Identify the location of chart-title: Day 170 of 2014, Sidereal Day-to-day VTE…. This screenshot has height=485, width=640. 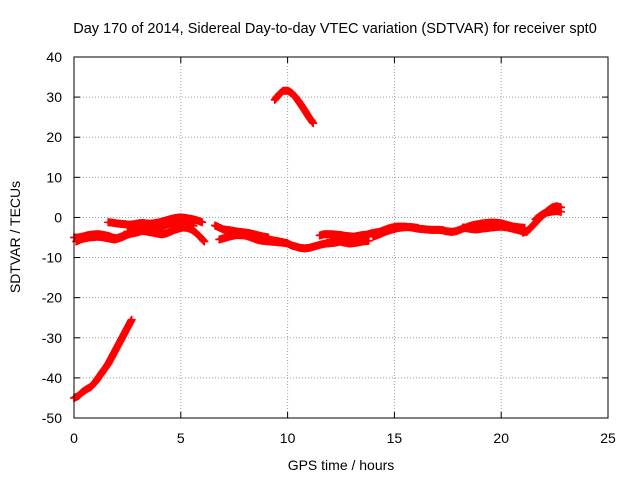
(335, 29).